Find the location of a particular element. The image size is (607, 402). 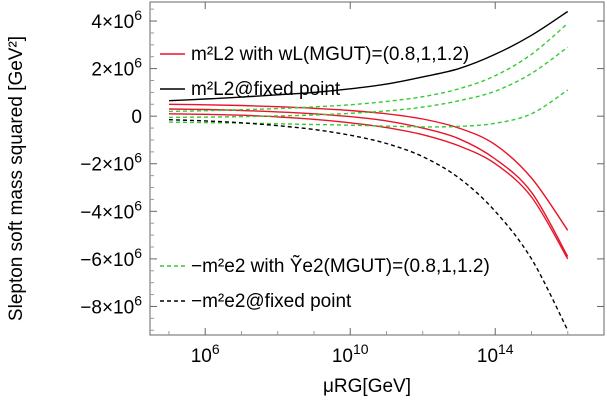

y-tick-label: −4×10⁶ is located at coordinates (111, 210).